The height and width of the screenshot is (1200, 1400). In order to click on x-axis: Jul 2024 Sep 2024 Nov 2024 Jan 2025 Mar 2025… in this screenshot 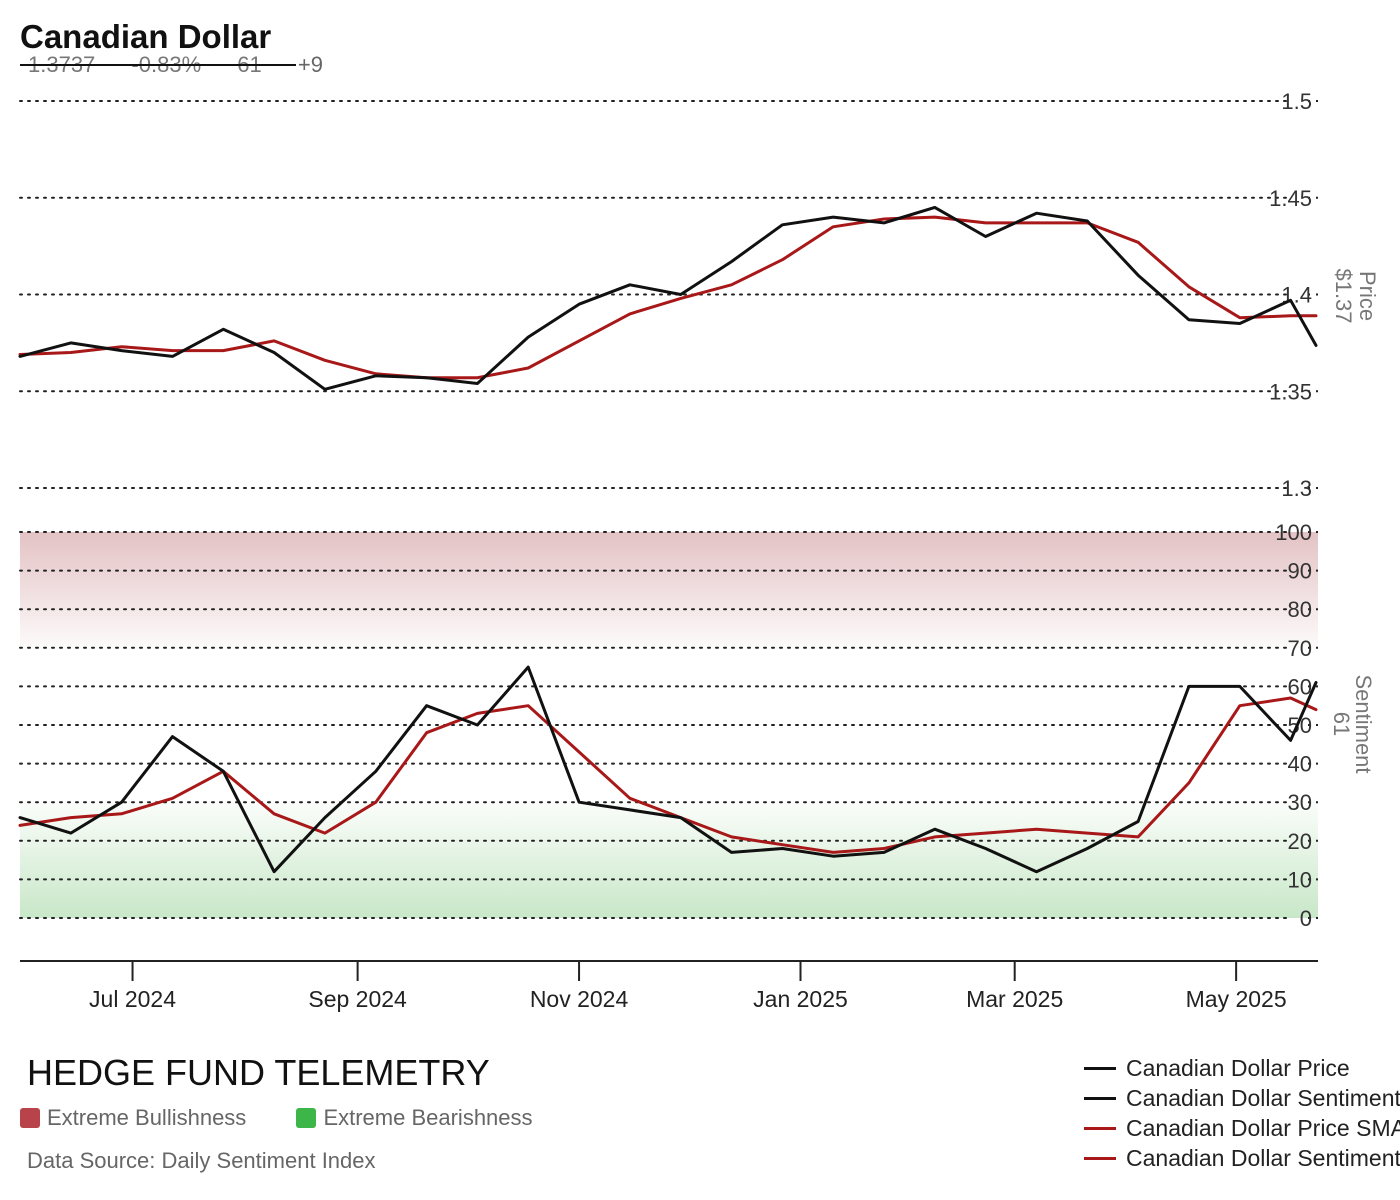, I will do `click(669, 986)`.